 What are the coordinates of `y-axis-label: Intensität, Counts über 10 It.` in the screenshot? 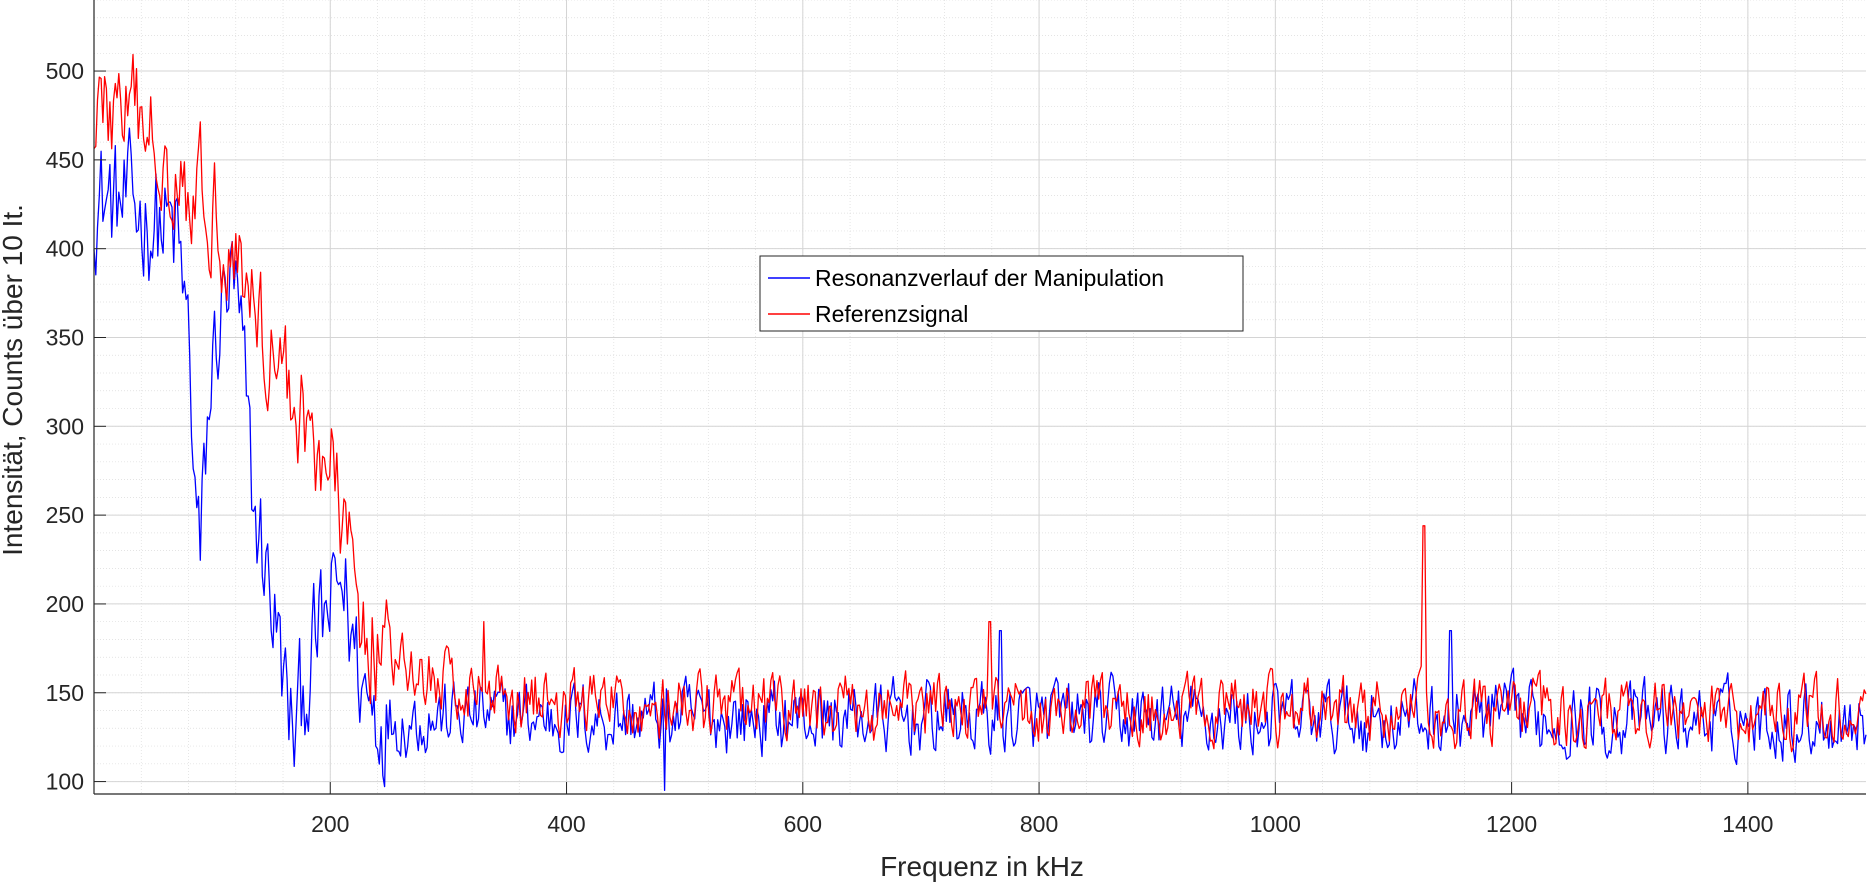 It's located at (14, 380).